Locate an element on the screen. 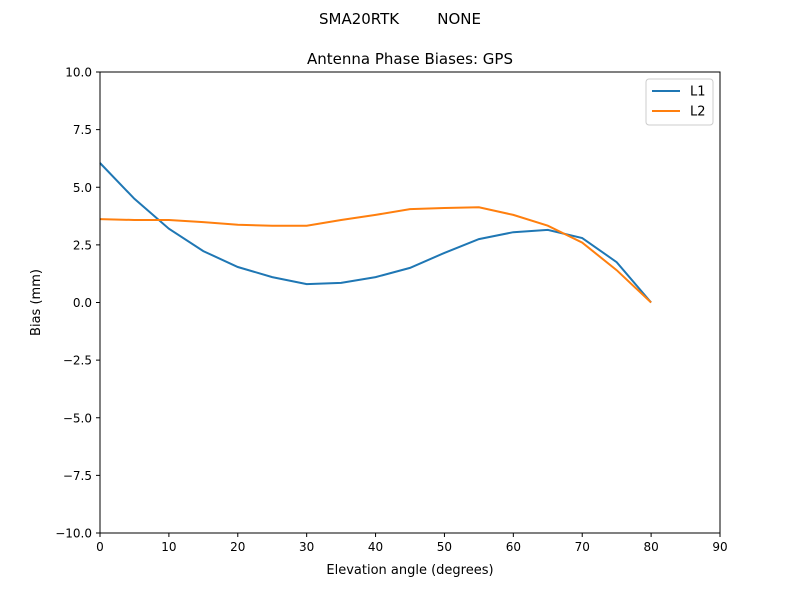 This screenshot has width=800, height=604. y-tick-label: 10.0 is located at coordinates (78, 73).